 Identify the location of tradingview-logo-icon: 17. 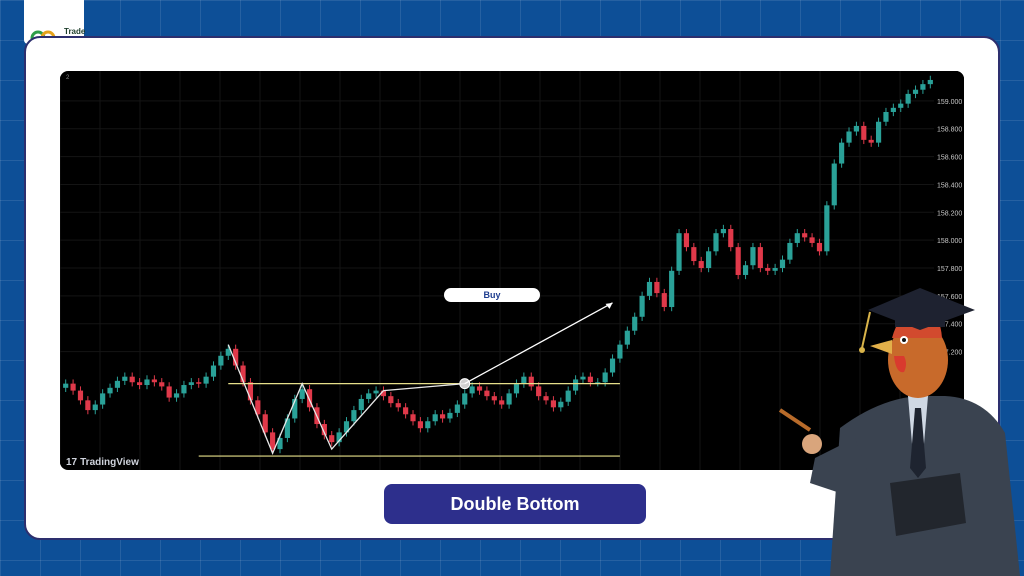
(72, 462).